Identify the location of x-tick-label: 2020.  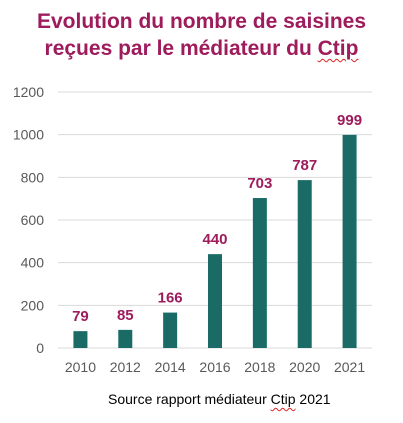
(304, 367).